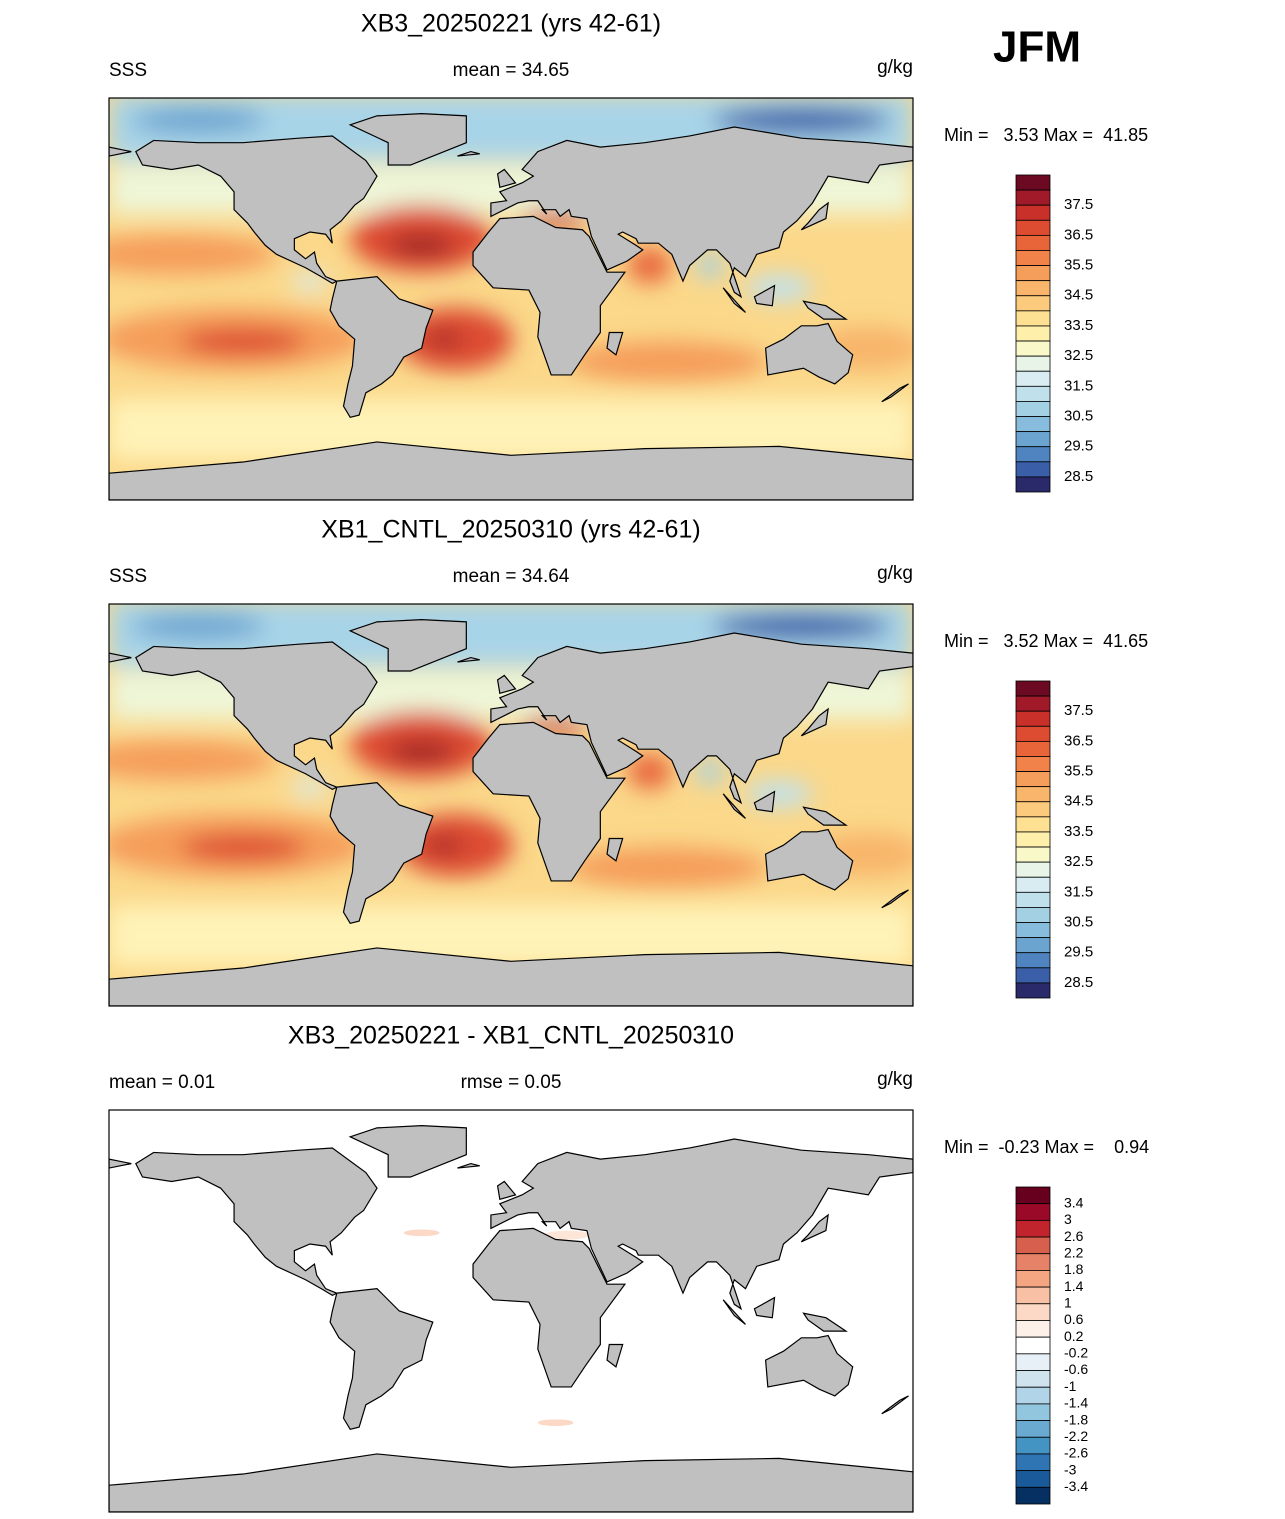 This screenshot has width=1285, height=1519. I want to click on panel-title: XB1_CNTL_20250310 (yrs 42-61), so click(510, 530).